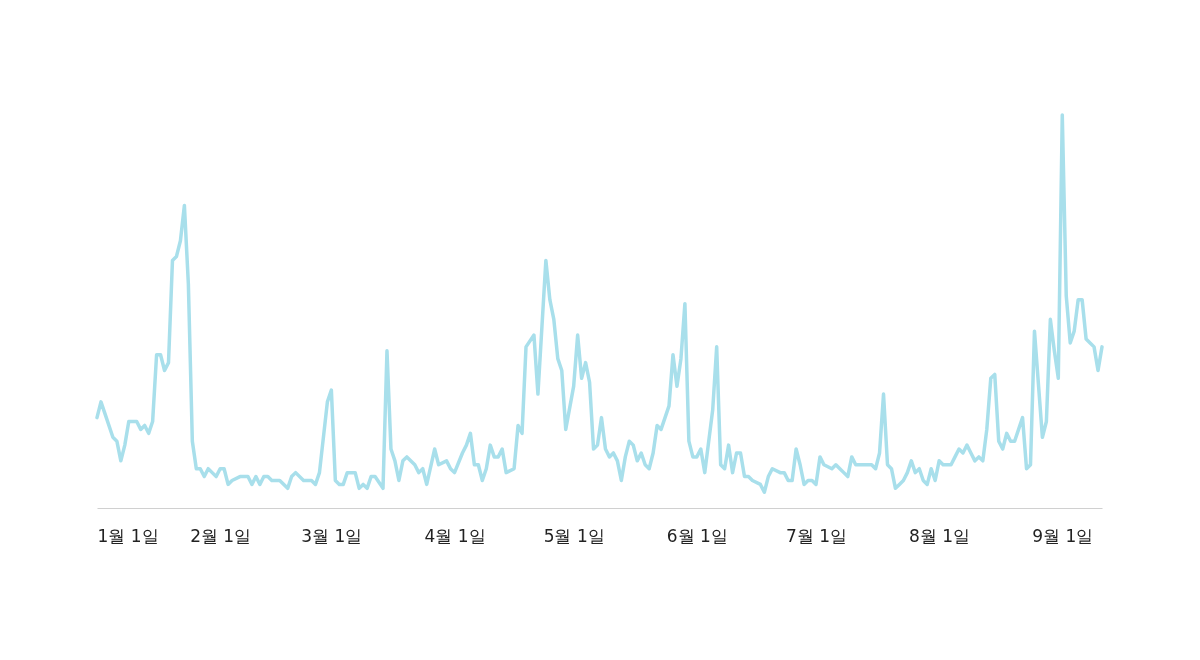 The width and height of the screenshot is (1200, 660). I want to click on x-tick-label: 4월 1일, so click(455, 535).